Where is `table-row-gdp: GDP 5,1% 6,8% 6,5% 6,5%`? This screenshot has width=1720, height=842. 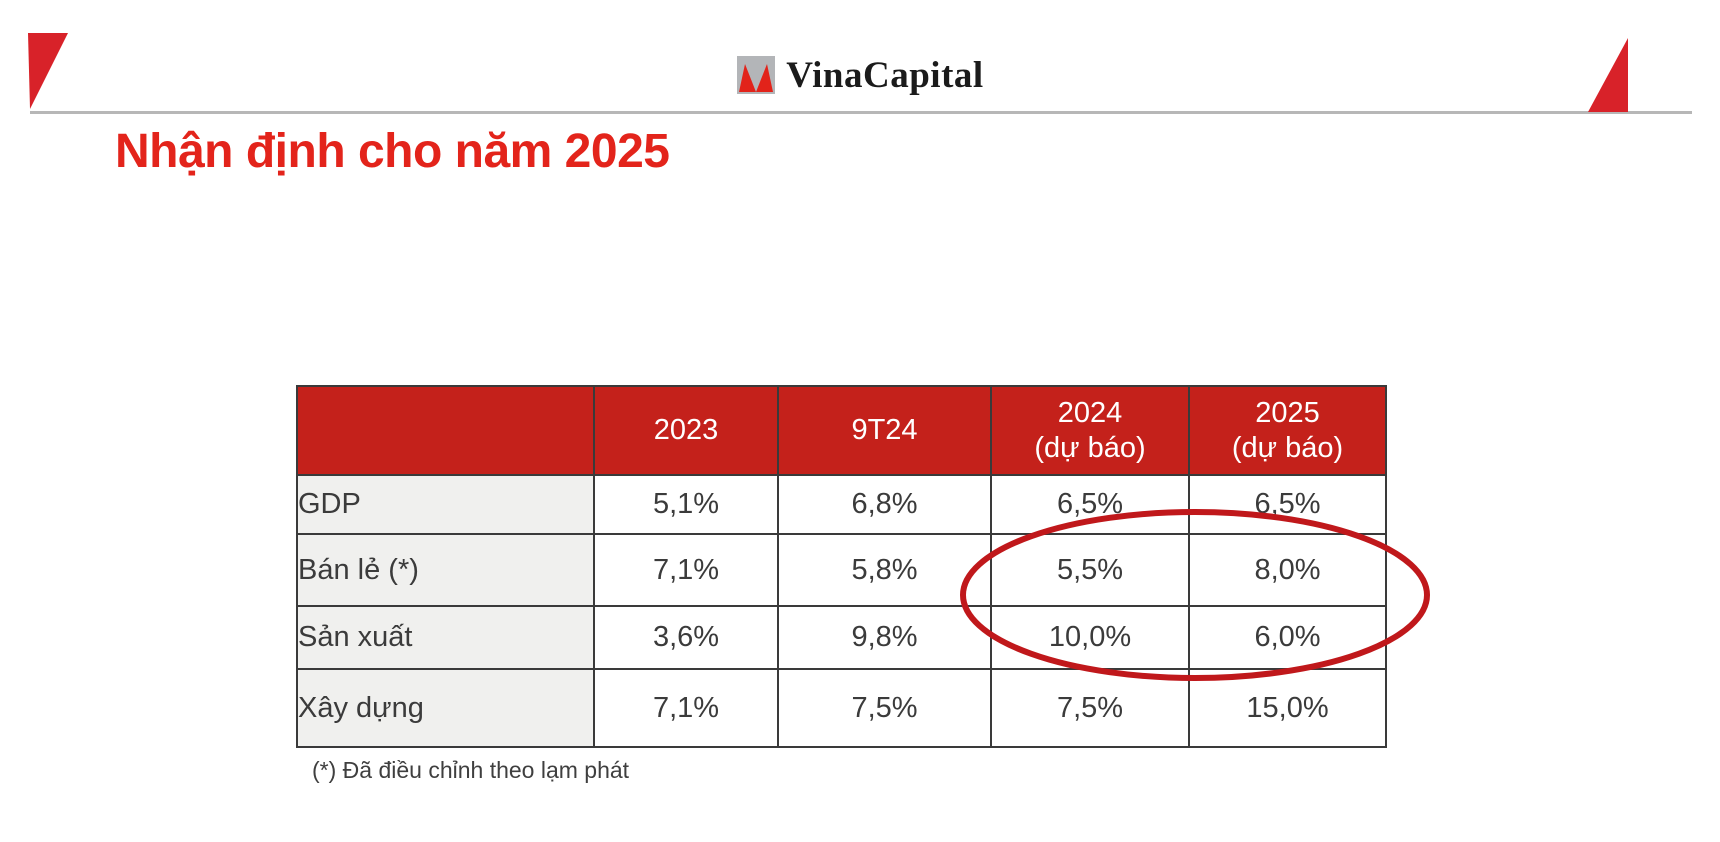 table-row-gdp: GDP 5,1% 6,8% 6,5% 6,5% is located at coordinates (841, 504).